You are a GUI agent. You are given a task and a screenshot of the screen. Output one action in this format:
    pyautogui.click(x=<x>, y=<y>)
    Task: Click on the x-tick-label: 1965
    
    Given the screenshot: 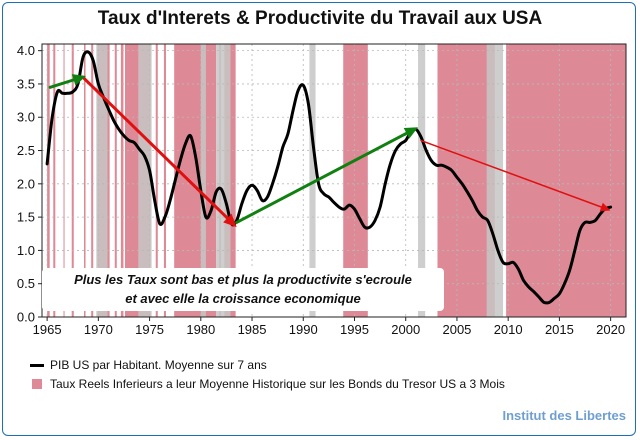 What is the action you would take?
    pyautogui.click(x=47, y=329)
    